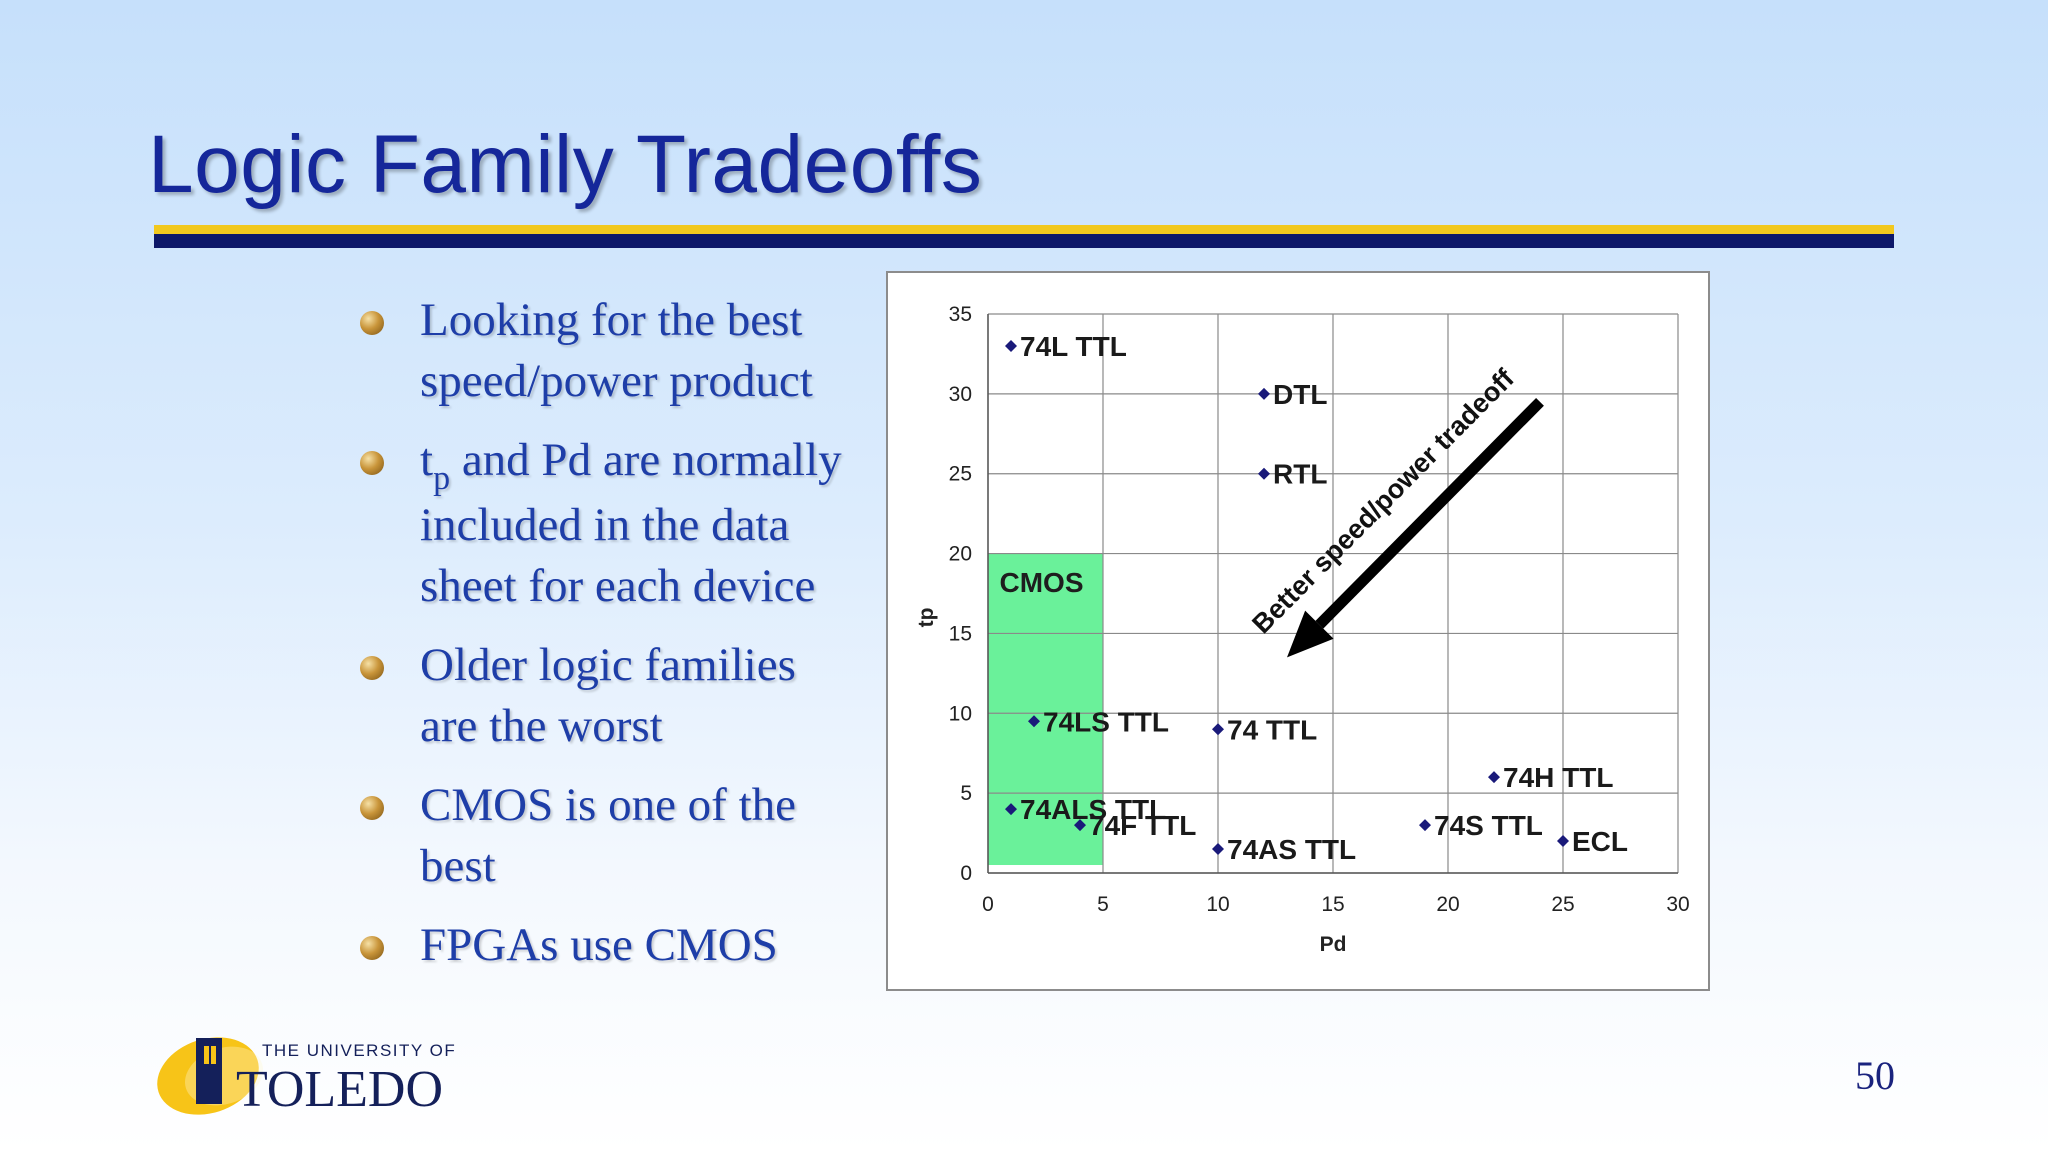  I want to click on x-tick-label: 10, so click(1217, 904).